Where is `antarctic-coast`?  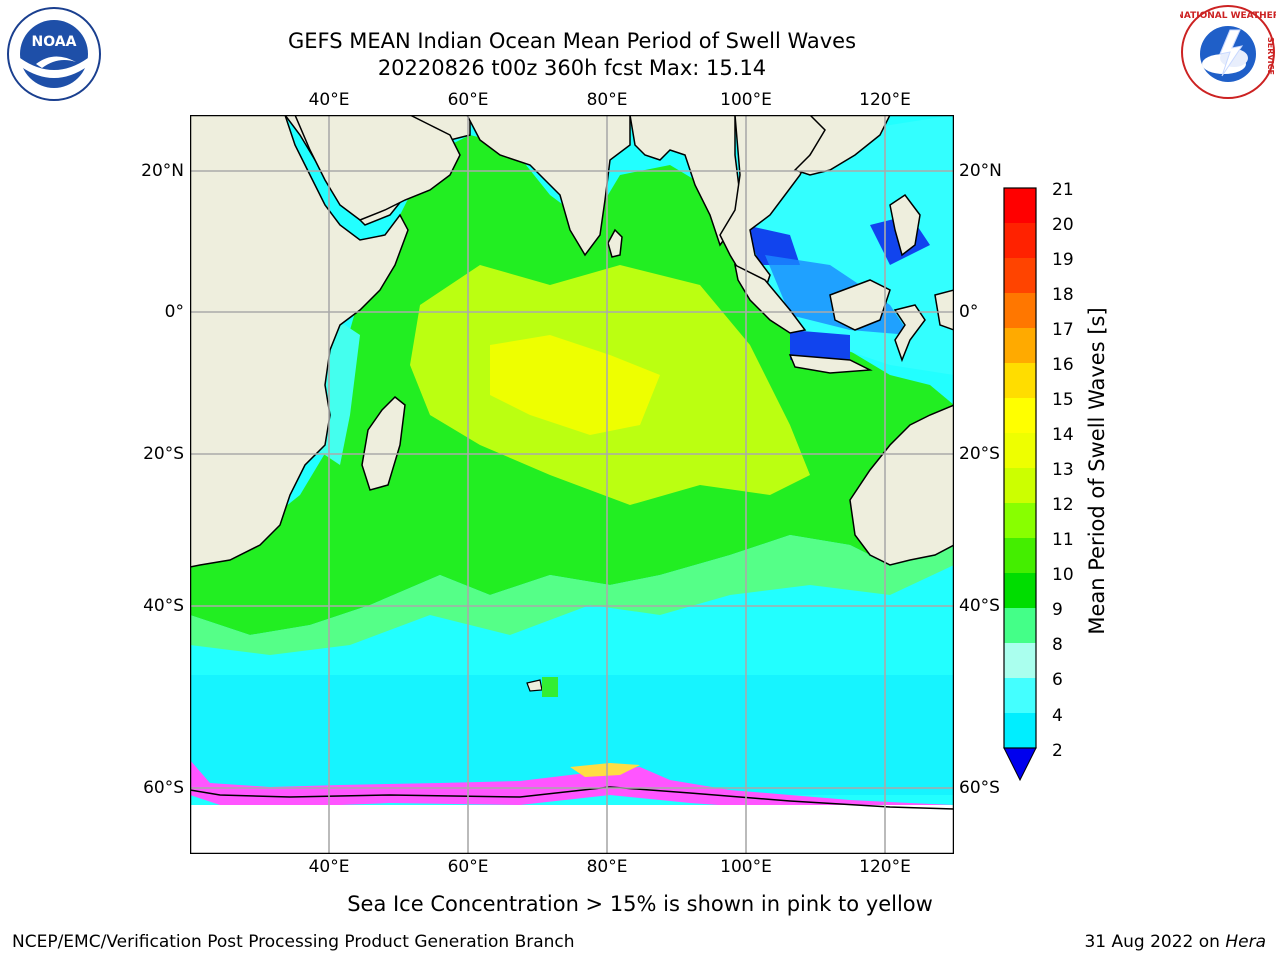 antarctic-coast is located at coordinates (572, 798).